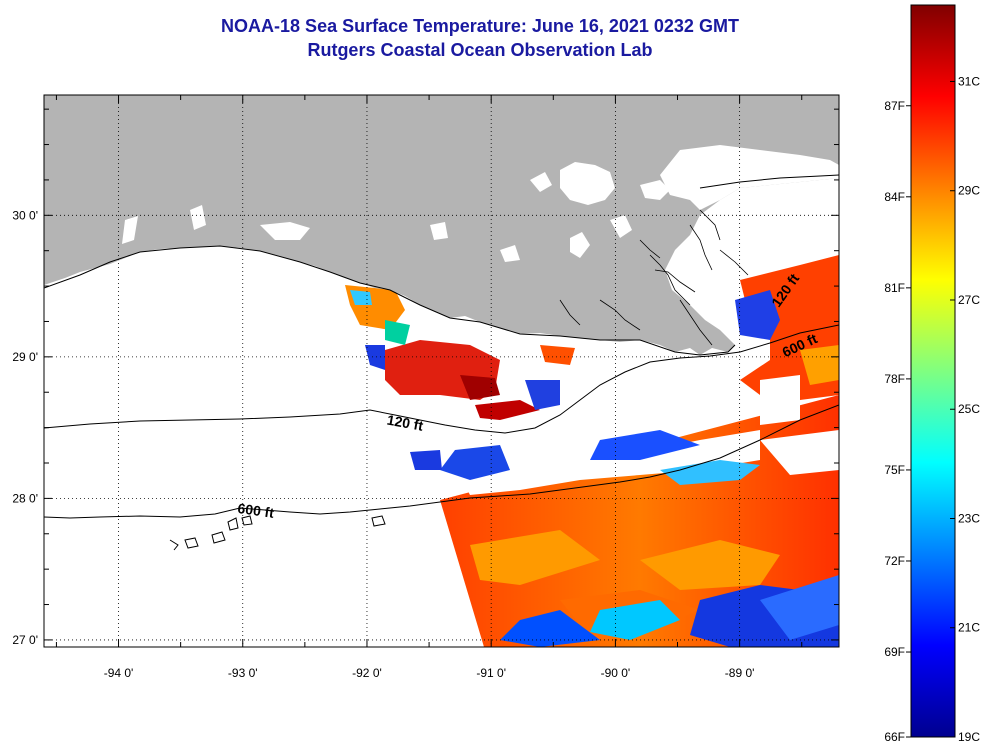  Describe the element at coordinates (933, 371) in the screenshot. I see `colorbar` at that location.